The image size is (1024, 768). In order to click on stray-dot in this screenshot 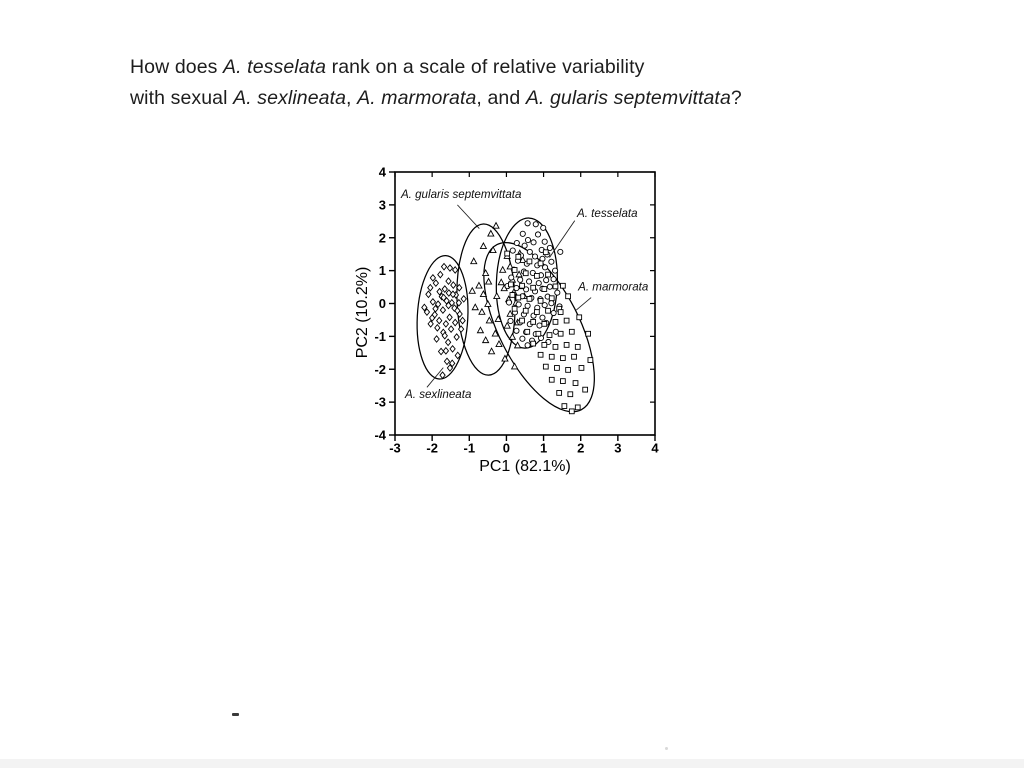, I will do `click(666, 748)`.